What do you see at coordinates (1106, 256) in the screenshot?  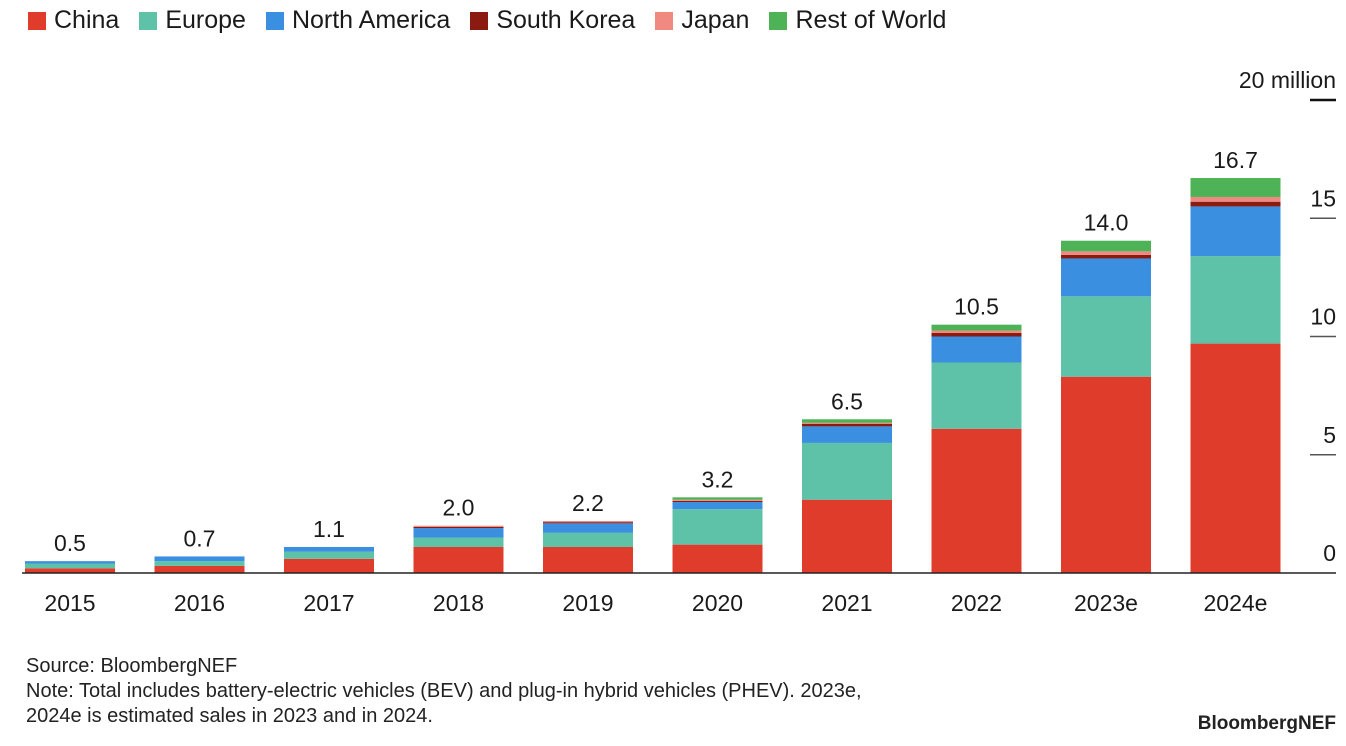 I see `bar-segment-south-korea-2023e` at bounding box center [1106, 256].